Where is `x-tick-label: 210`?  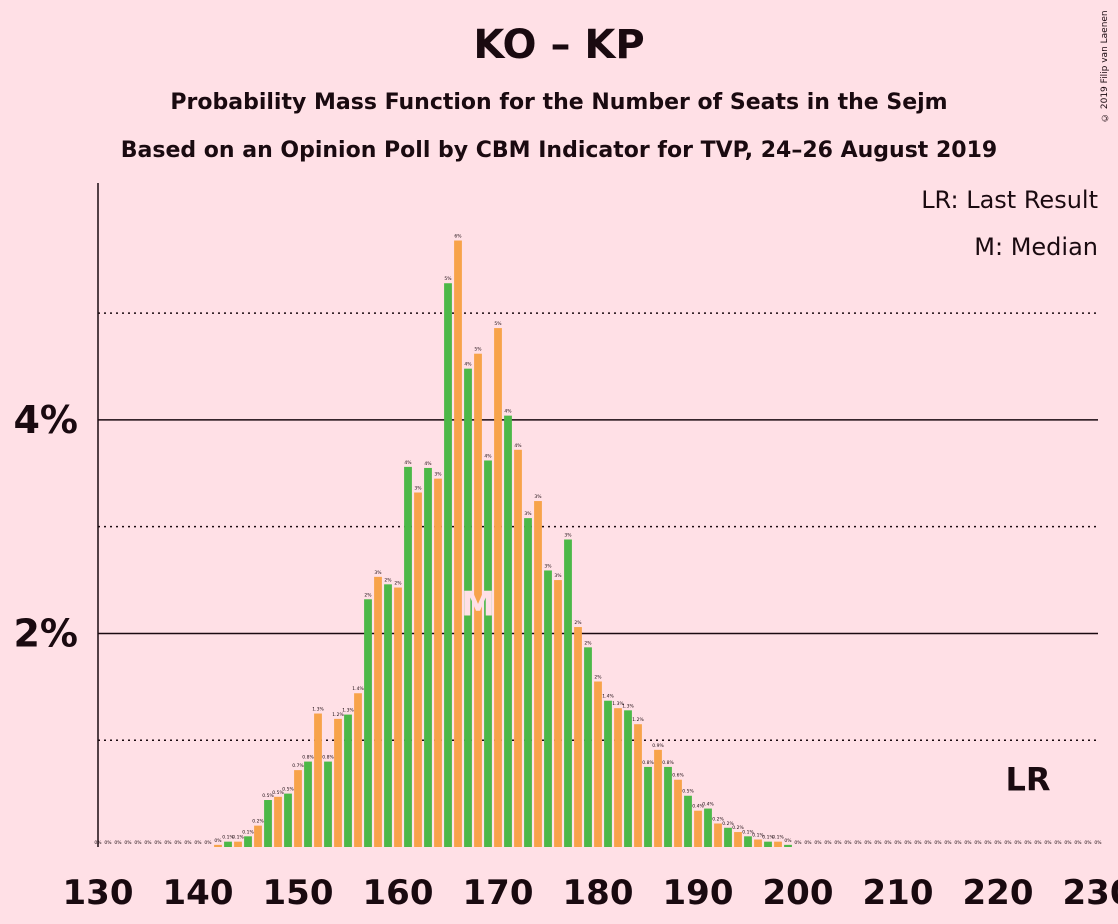 x-tick-label: 210 is located at coordinates (898, 893).